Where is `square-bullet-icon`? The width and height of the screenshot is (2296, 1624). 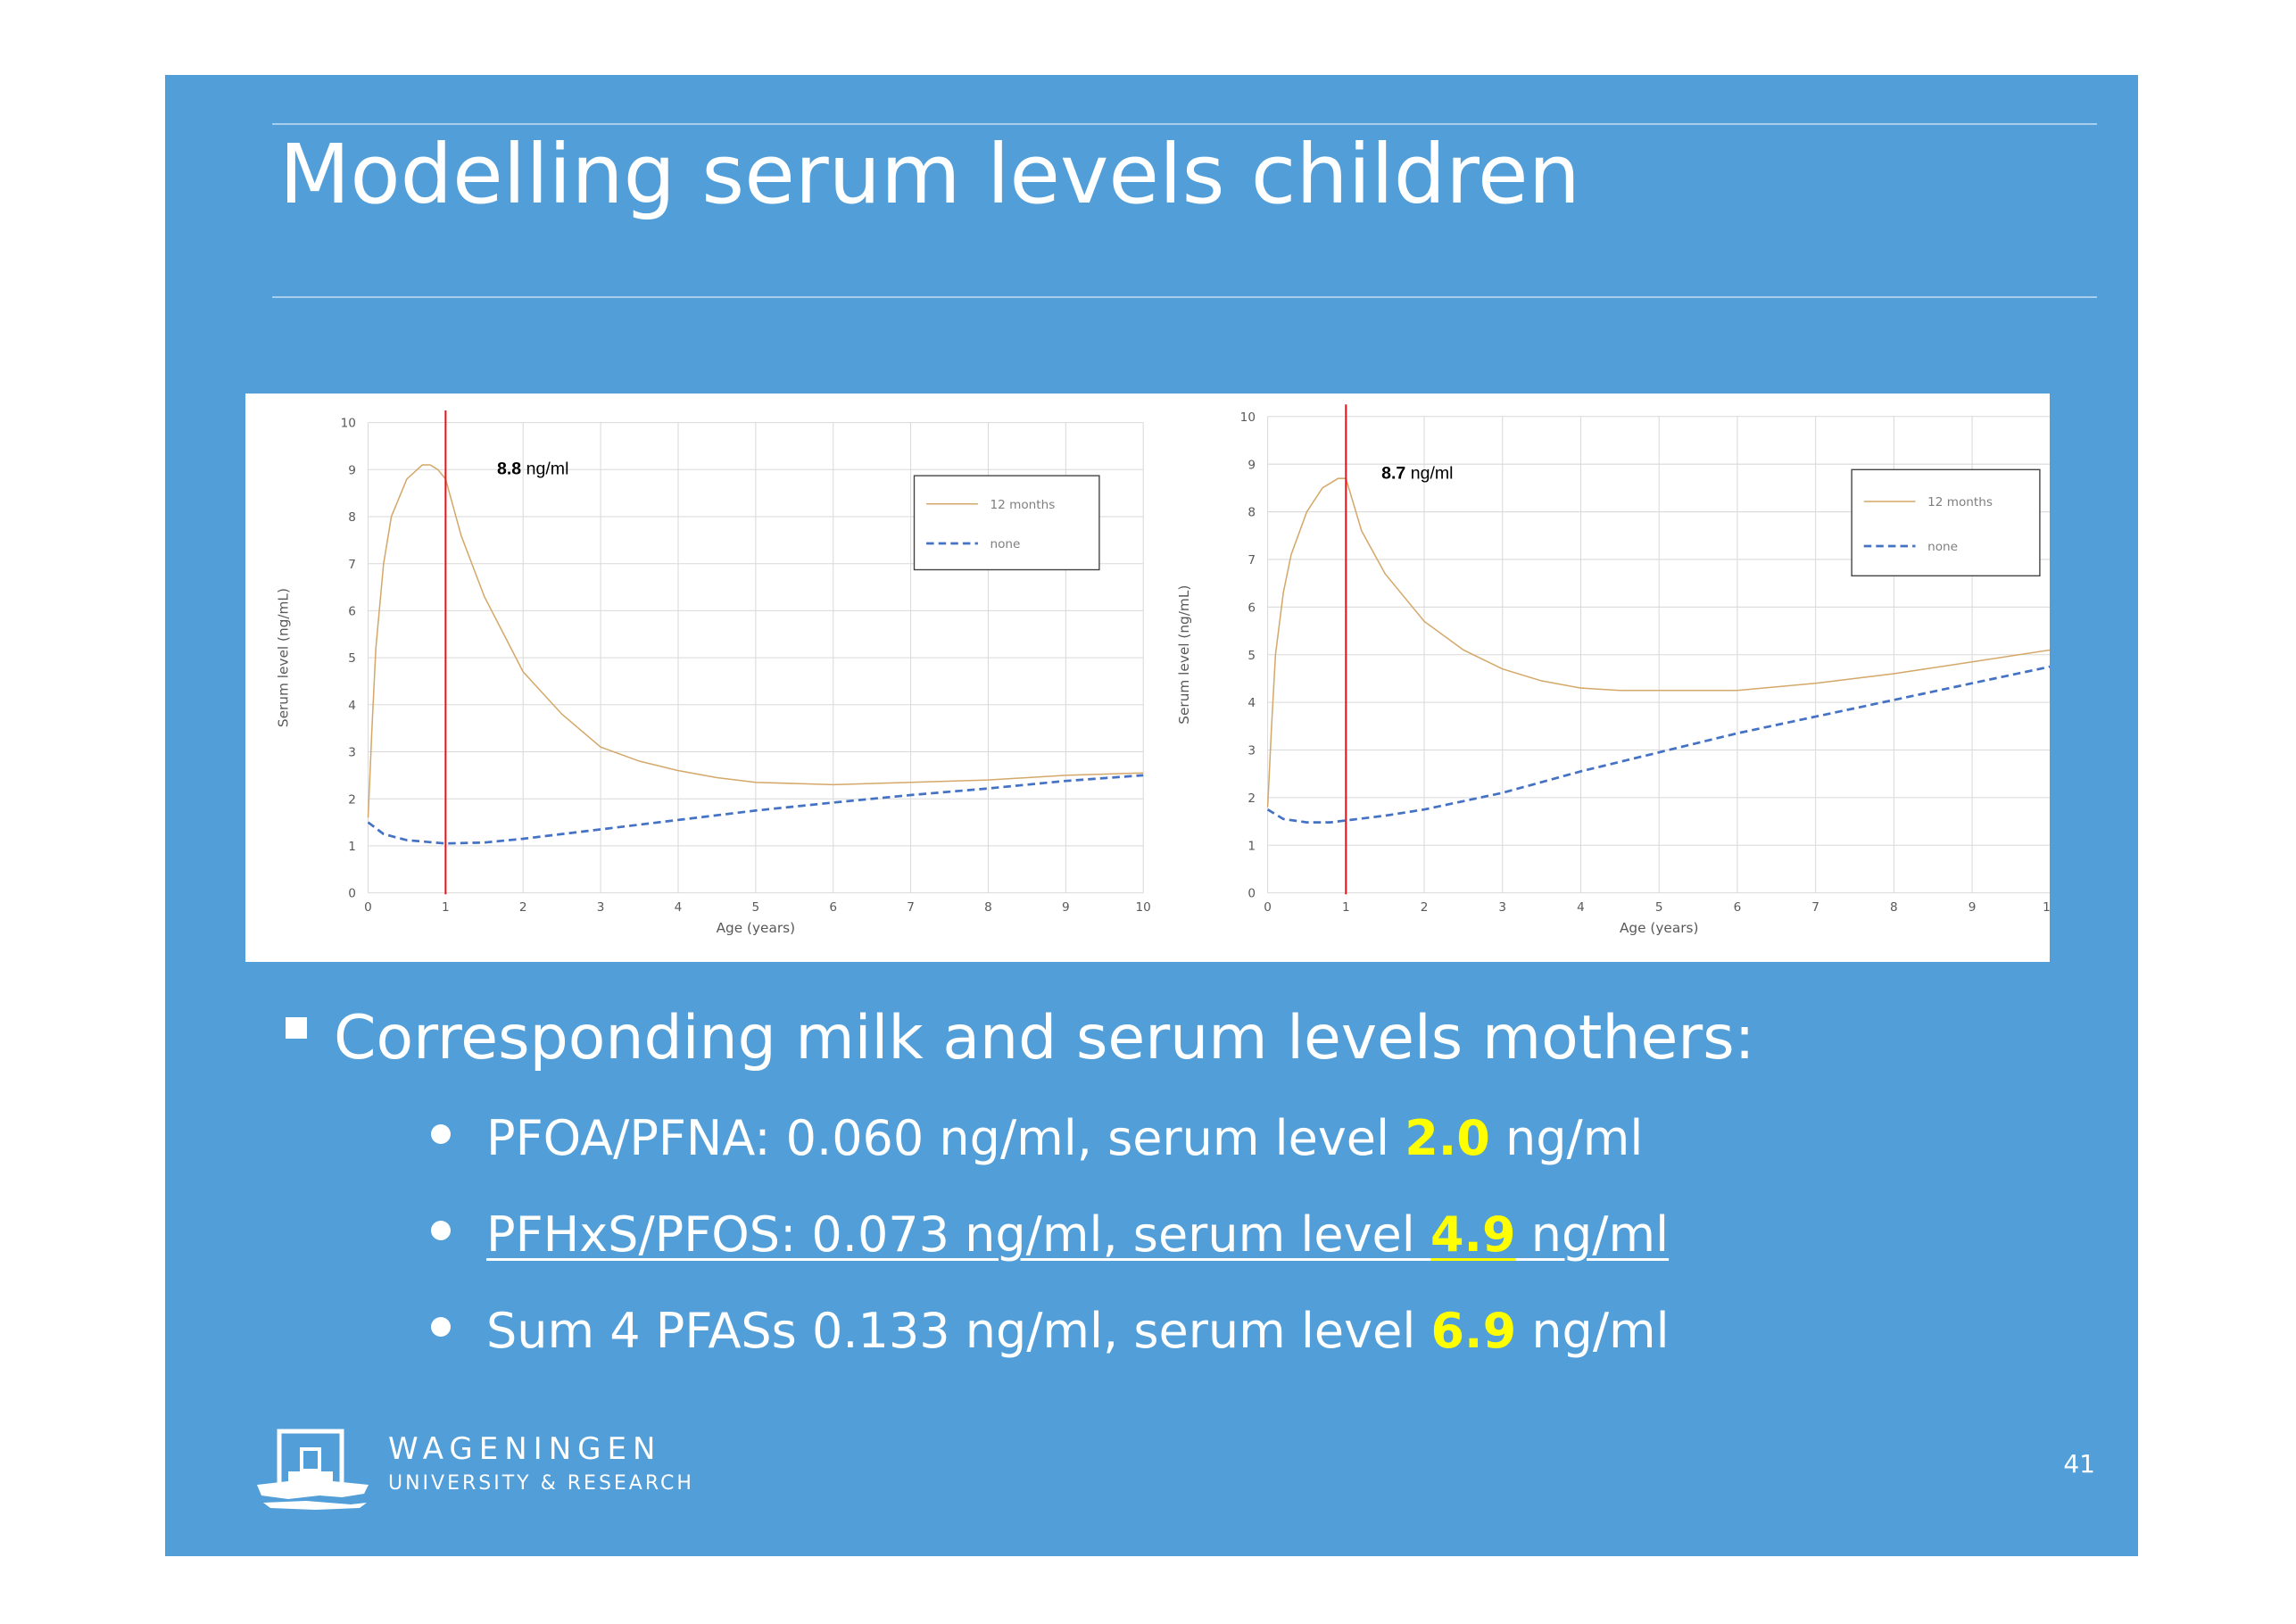
square-bullet-icon is located at coordinates (296, 1028).